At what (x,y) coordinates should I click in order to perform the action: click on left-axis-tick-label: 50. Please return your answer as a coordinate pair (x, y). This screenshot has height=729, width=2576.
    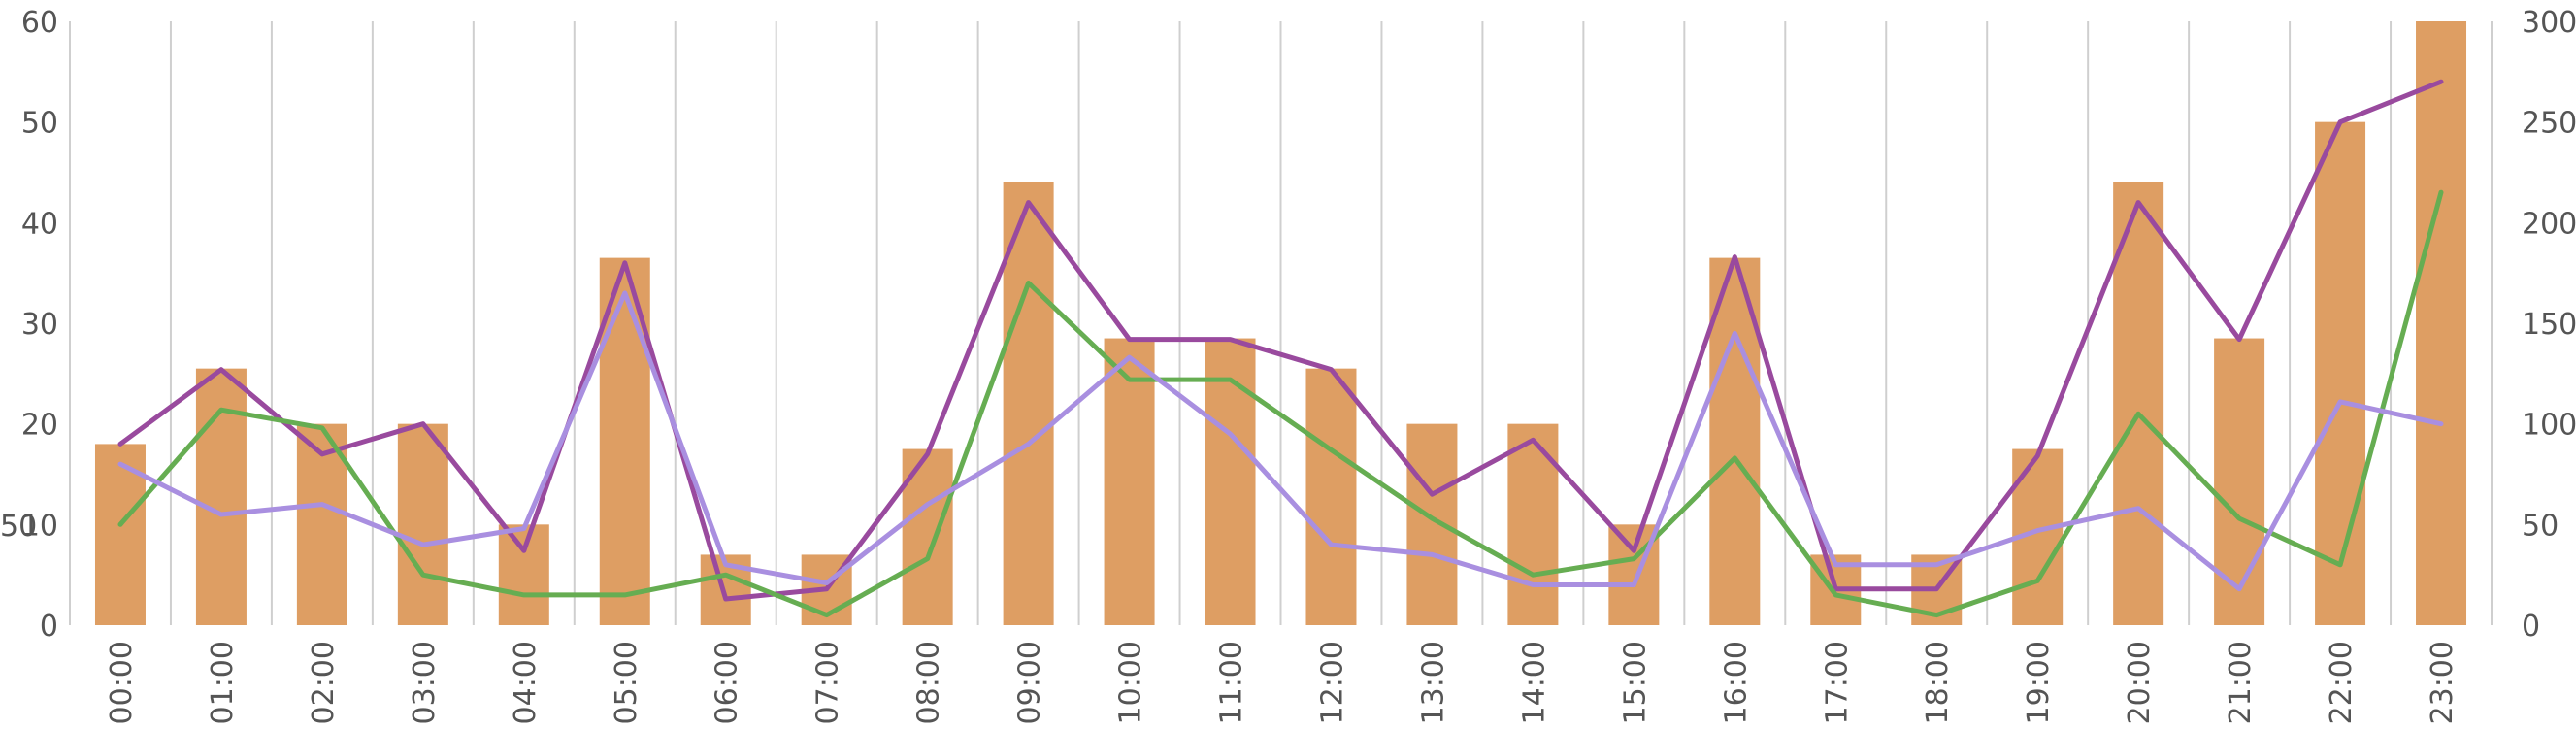
    Looking at the image, I should click on (39, 124).